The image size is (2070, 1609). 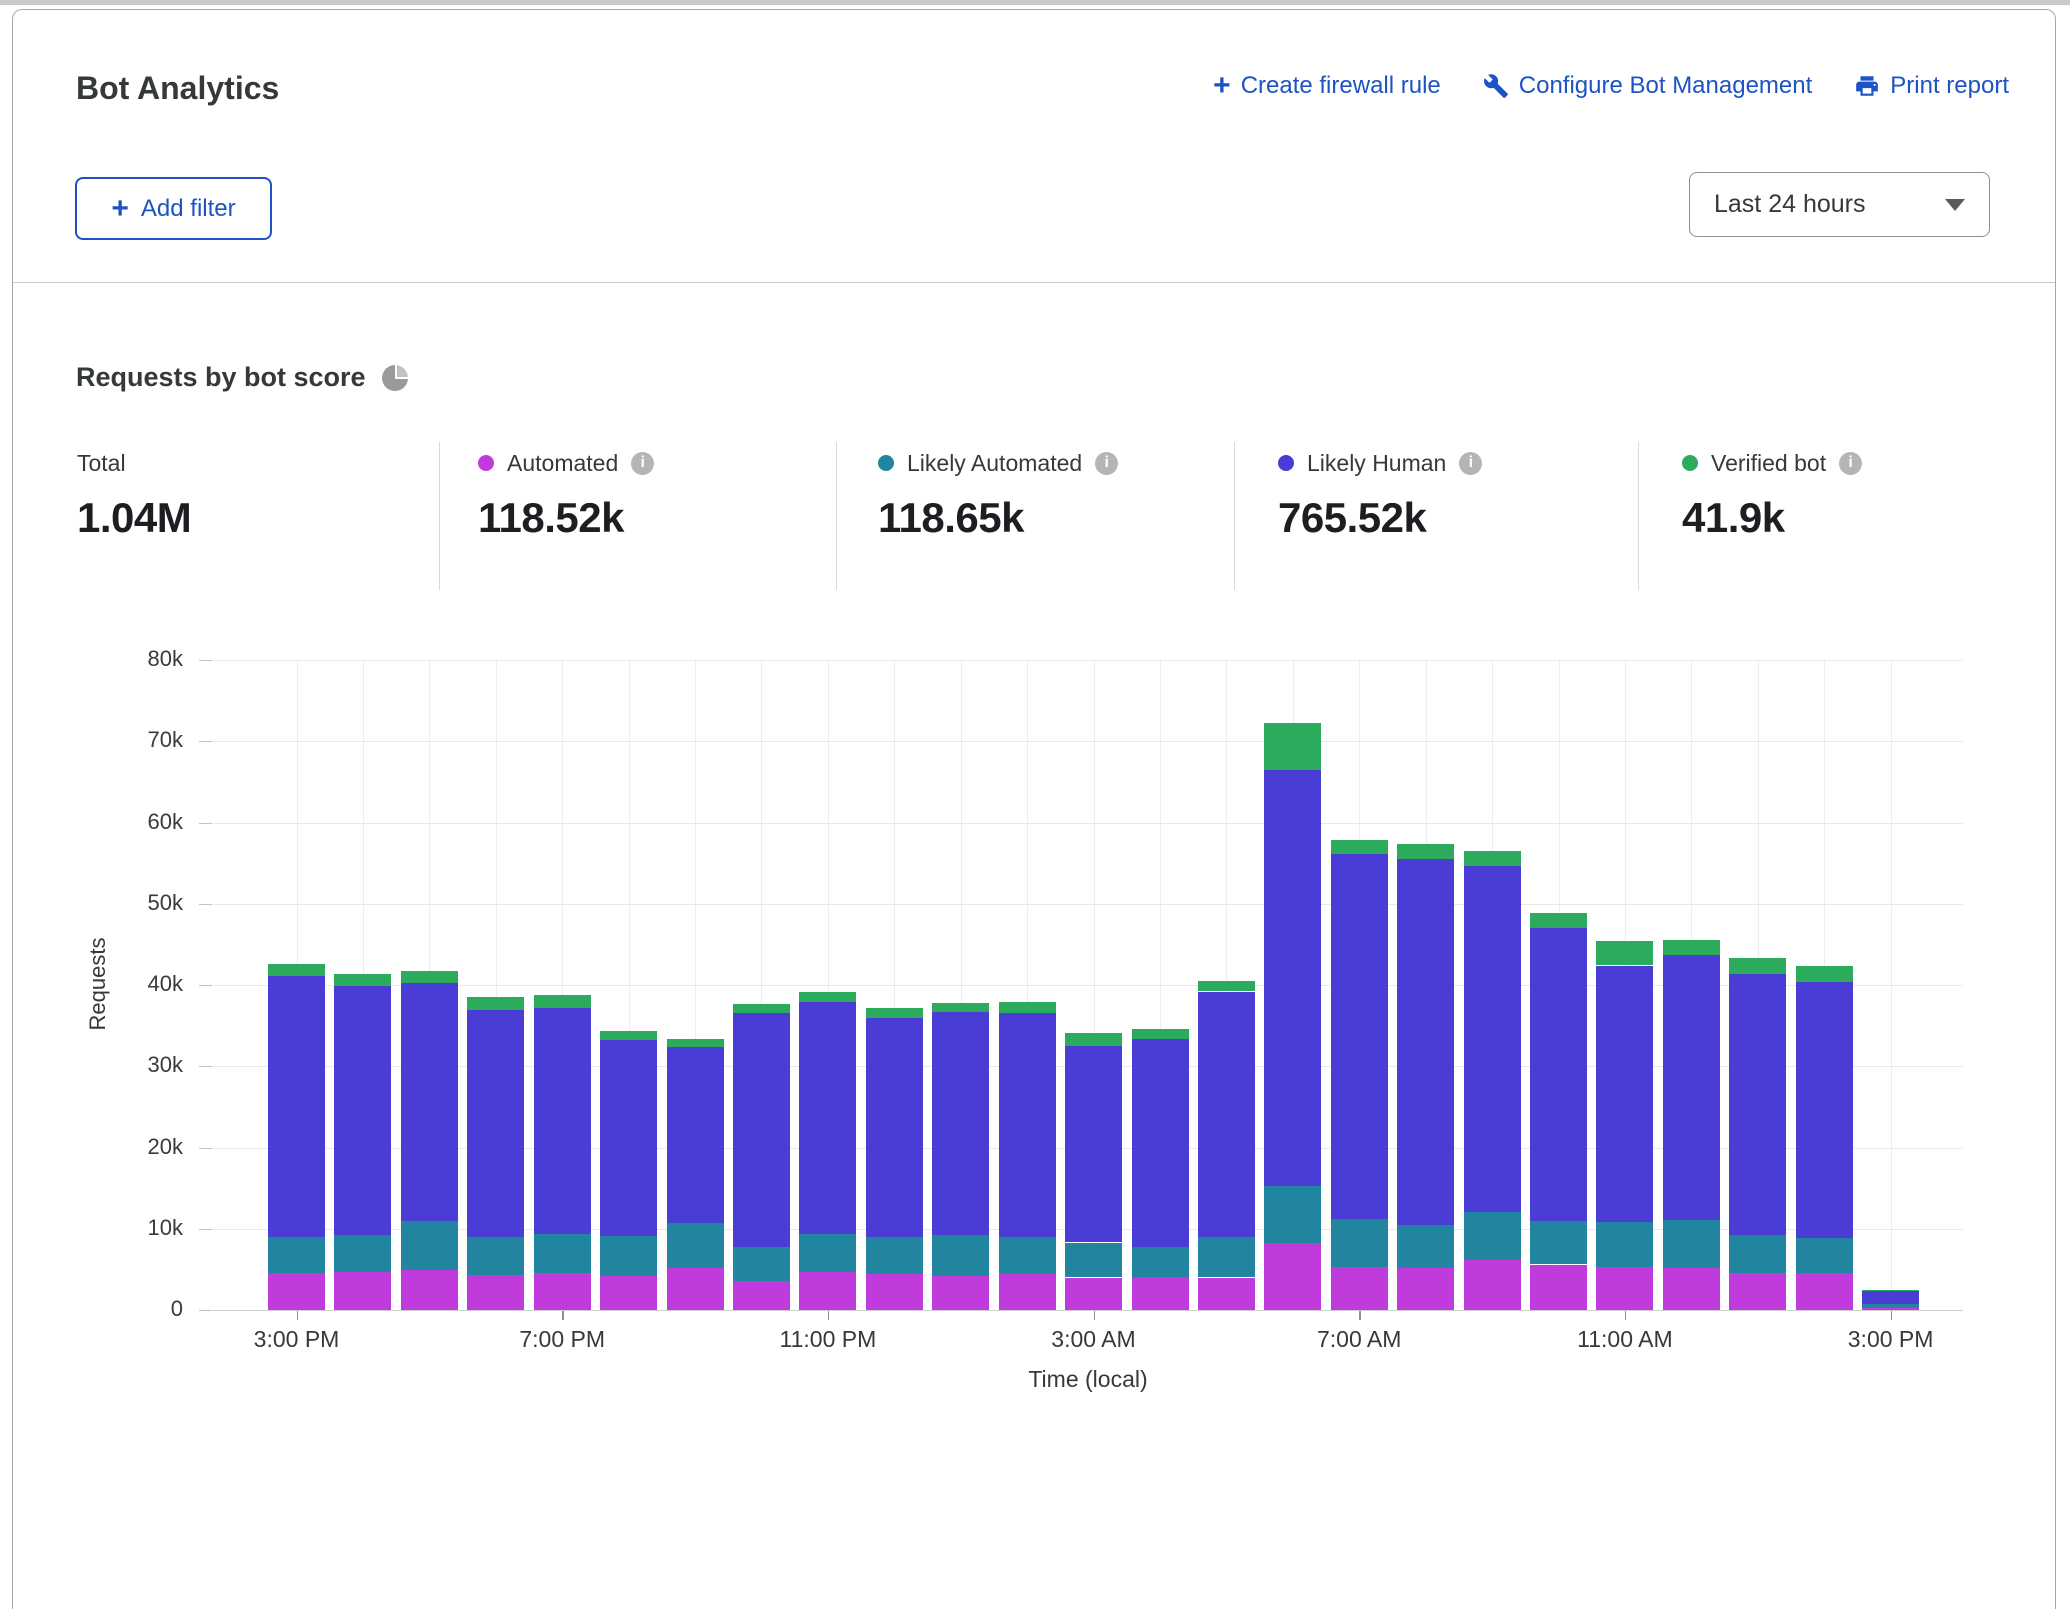 What do you see at coordinates (1327, 86) in the screenshot?
I see `create-firewall-rule-link: + Create firewall rule` at bounding box center [1327, 86].